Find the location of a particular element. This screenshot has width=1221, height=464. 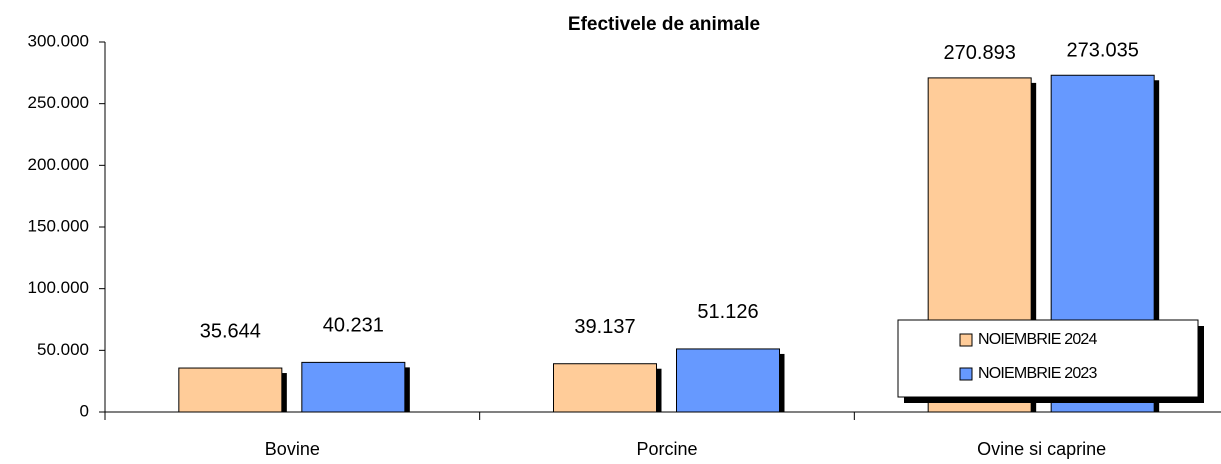

chart-title: Efectivele de animale is located at coordinates (664, 24).